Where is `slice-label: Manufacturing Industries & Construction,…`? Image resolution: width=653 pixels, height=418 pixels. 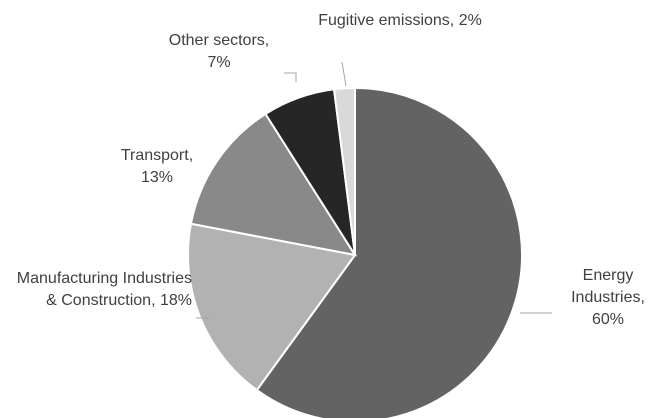 slice-label: Manufacturing Industries & Construction,… is located at coordinates (99, 290).